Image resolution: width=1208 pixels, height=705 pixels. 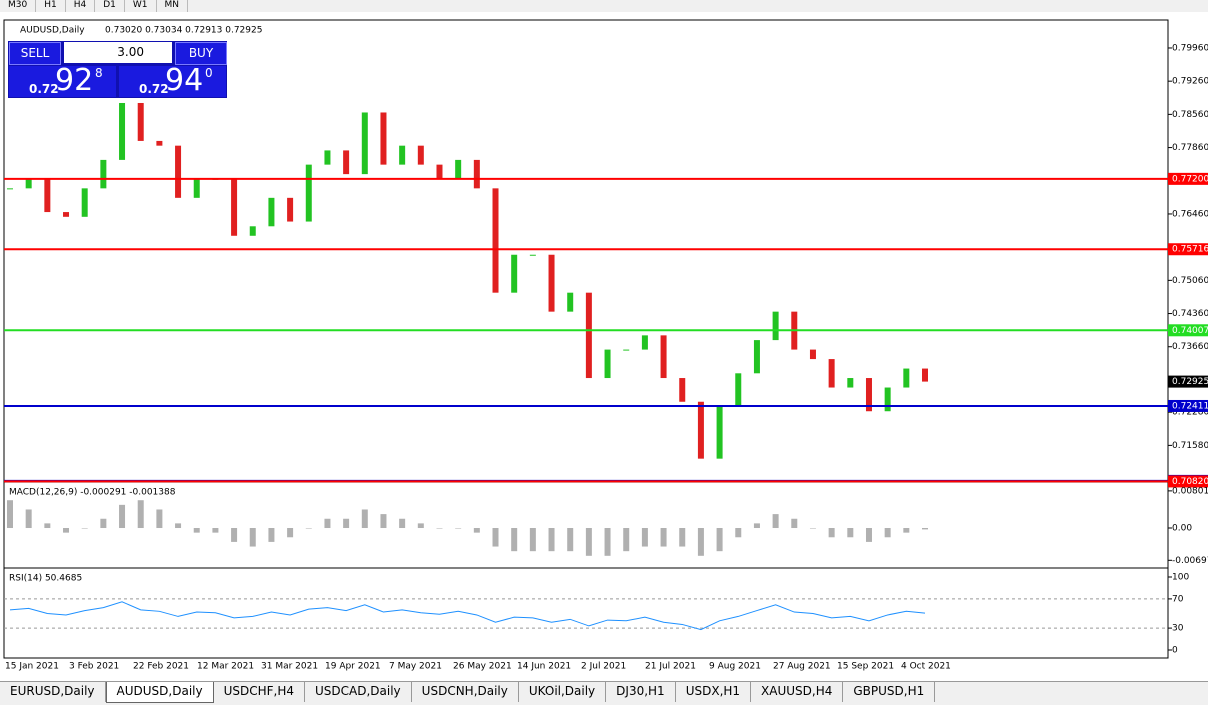 What do you see at coordinates (1190, 250) in the screenshot?
I see `level-label: 0.75716` at bounding box center [1190, 250].